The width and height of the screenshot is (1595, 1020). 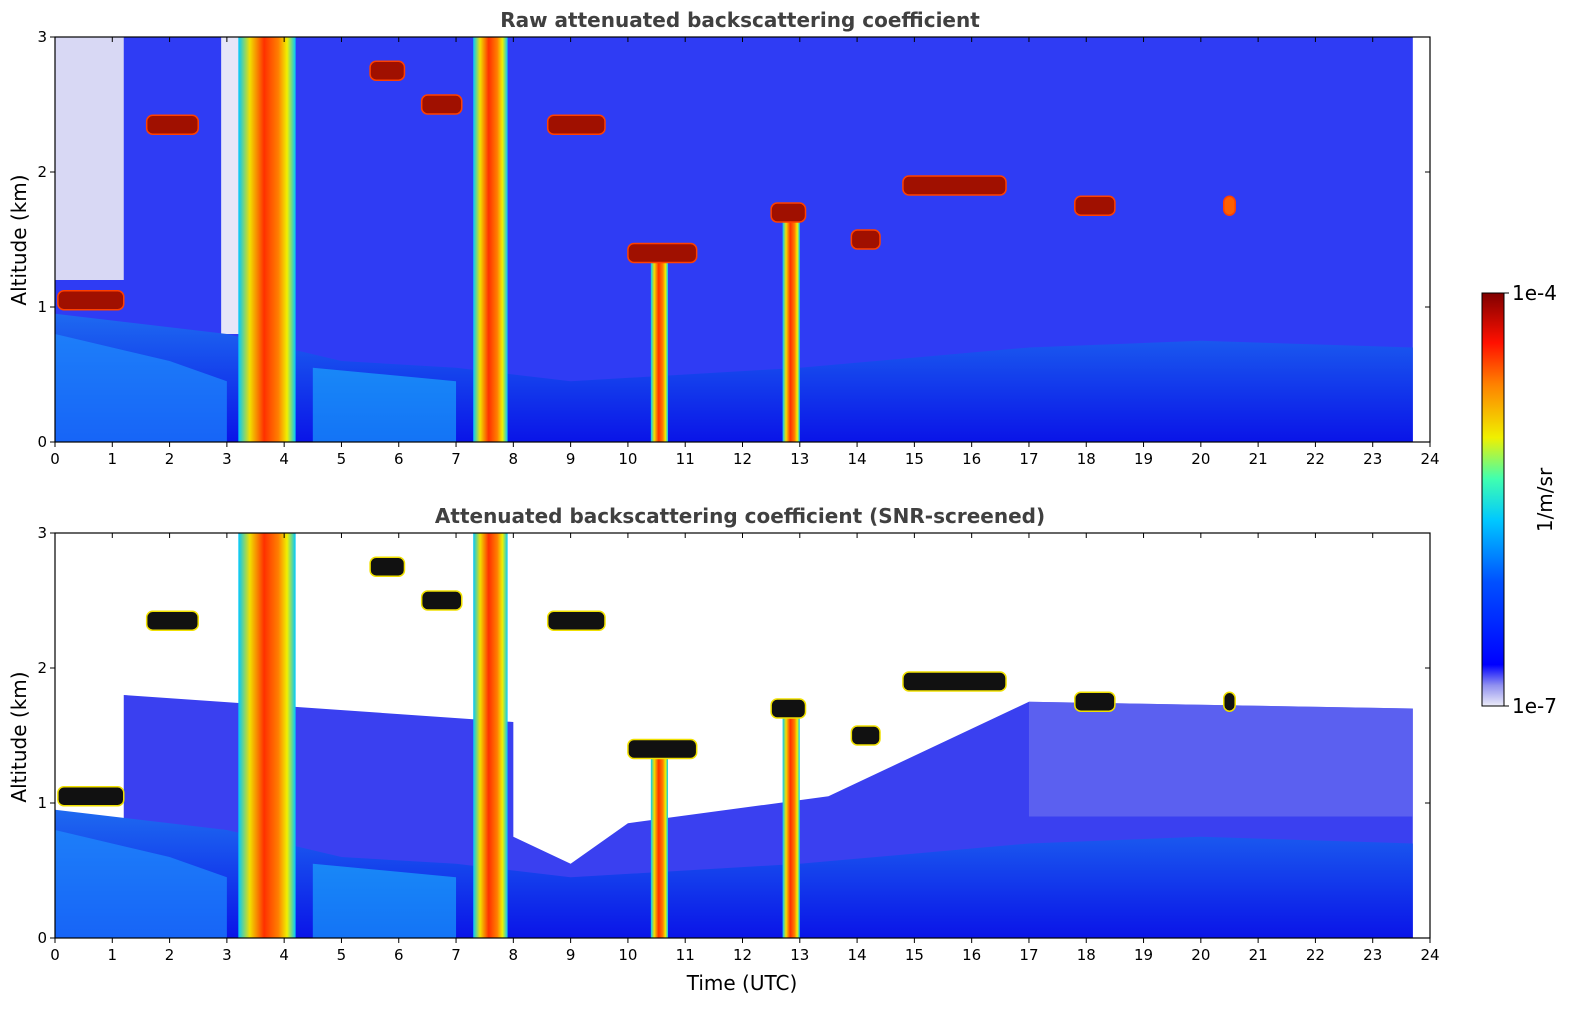 I want to click on screened-noisy-band, so click(x=1220, y=759).